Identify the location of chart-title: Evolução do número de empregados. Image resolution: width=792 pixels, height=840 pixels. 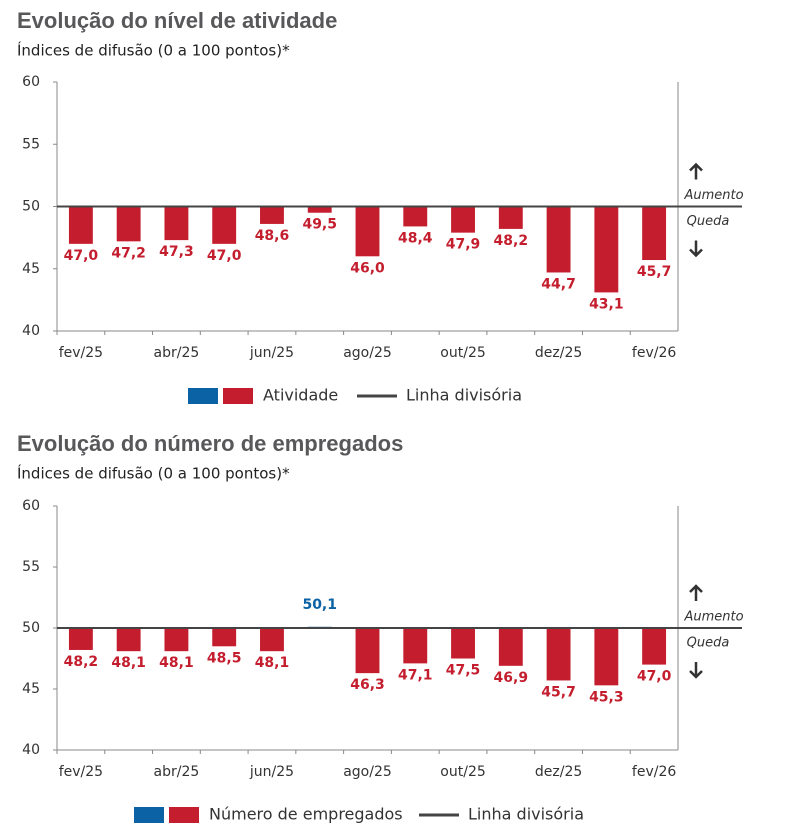
(210, 443).